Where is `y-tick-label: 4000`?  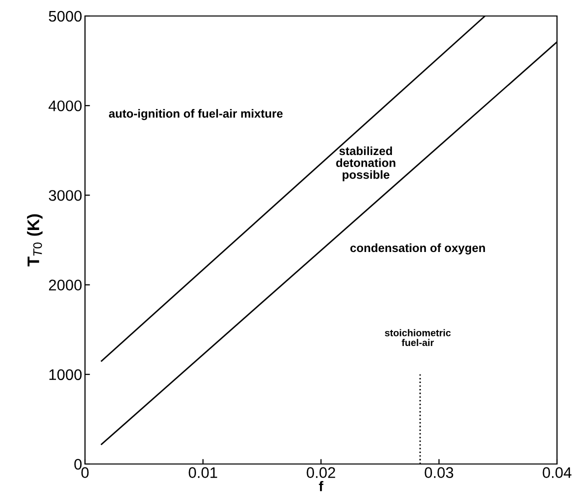 y-tick-label: 4000 is located at coordinates (65, 106).